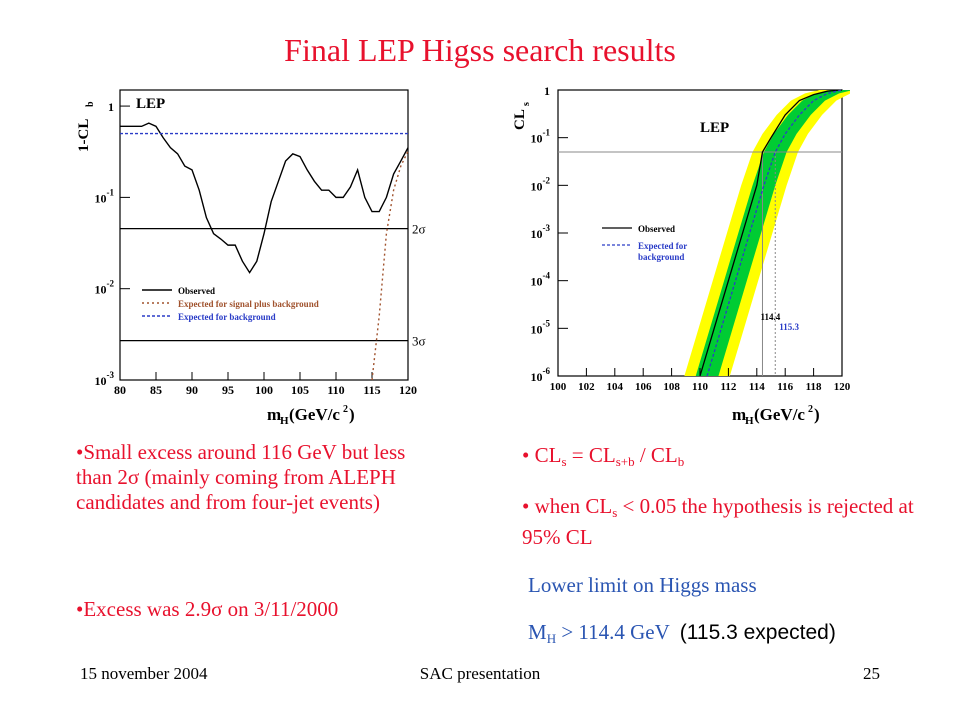  Describe the element at coordinates (537, 632) in the screenshot. I see `mh-prefix: M` at that location.